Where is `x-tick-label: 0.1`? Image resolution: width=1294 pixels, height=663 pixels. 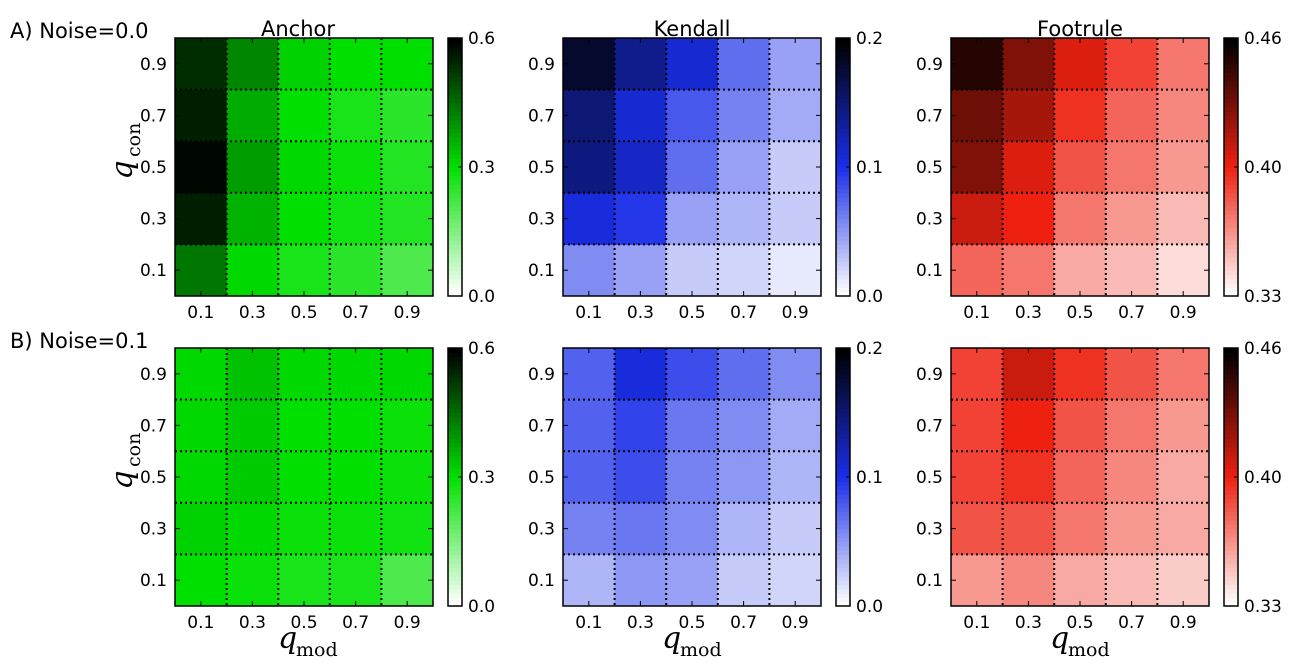
x-tick-label: 0.1 is located at coordinates (976, 623).